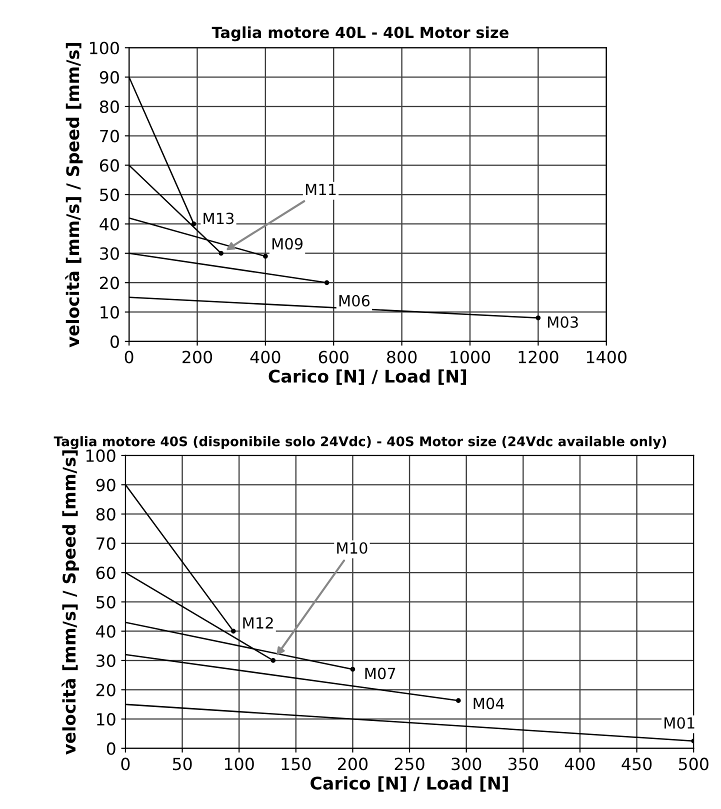  What do you see at coordinates (296, 764) in the screenshot?
I see `x-tick-label: 150` at bounding box center [296, 764].